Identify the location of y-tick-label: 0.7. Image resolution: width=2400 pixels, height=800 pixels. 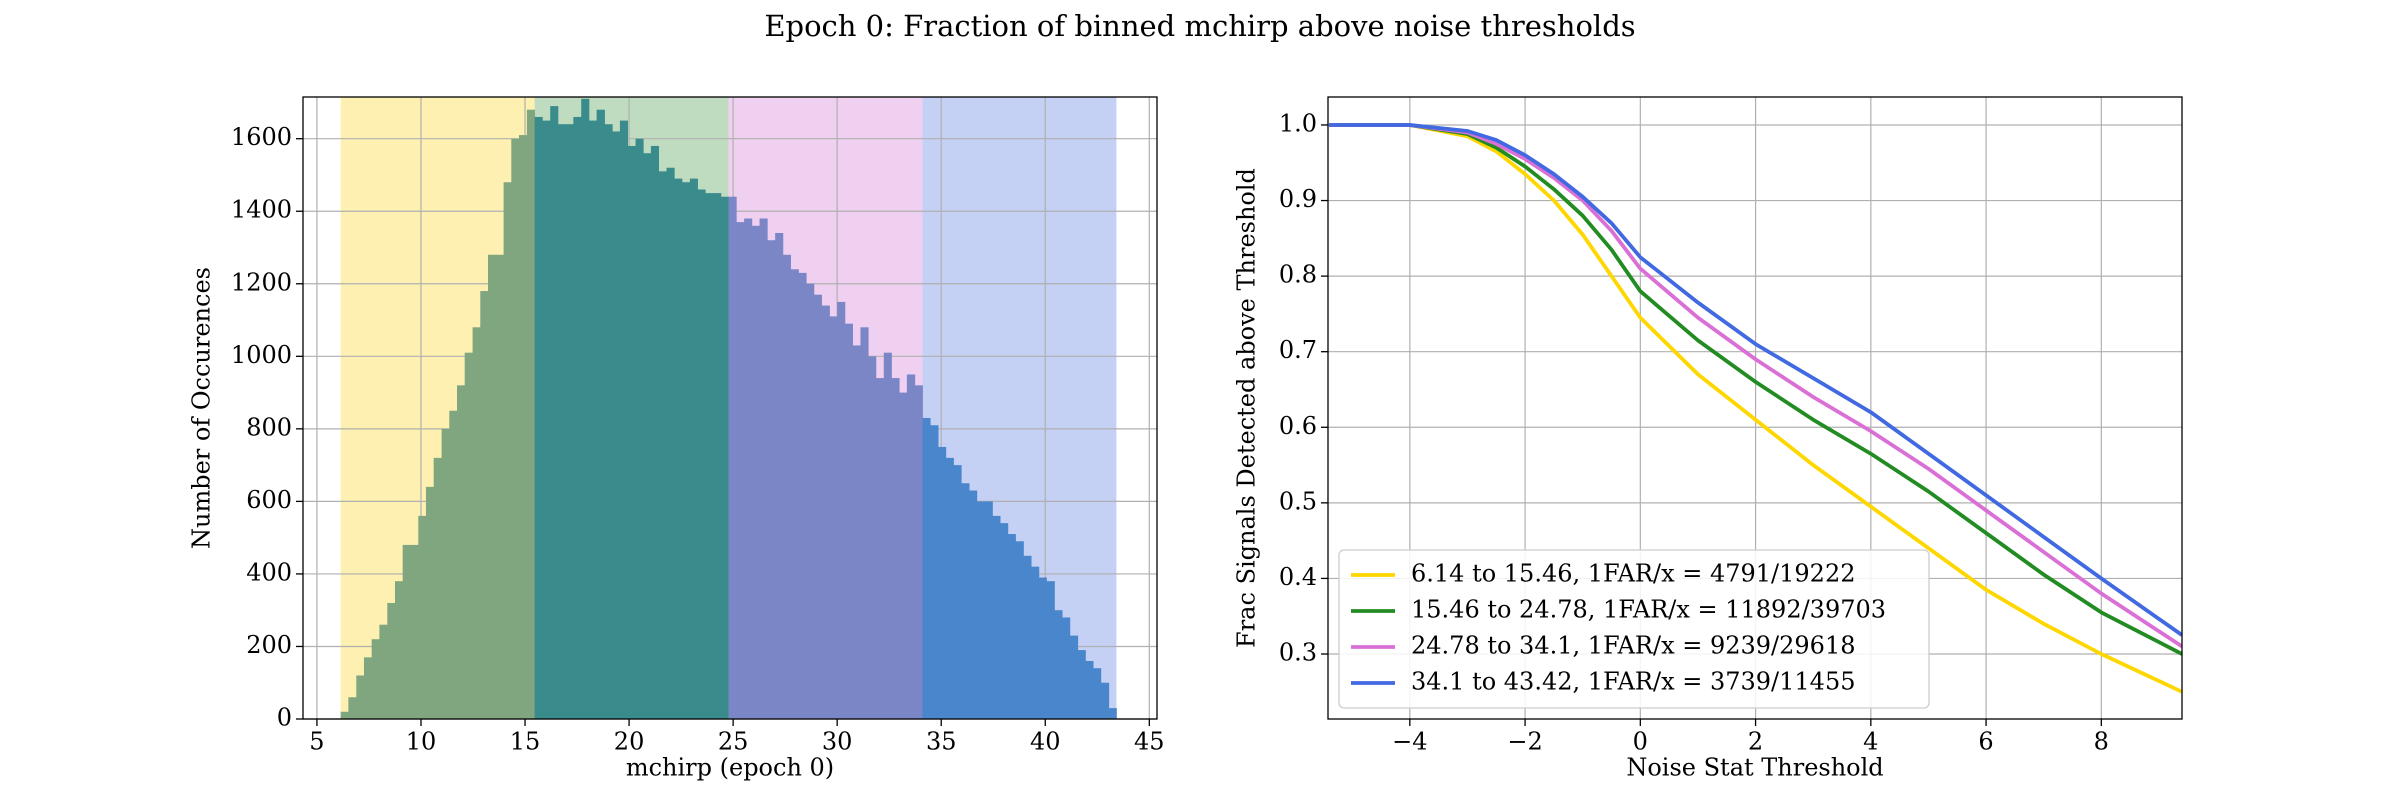
(1298, 350).